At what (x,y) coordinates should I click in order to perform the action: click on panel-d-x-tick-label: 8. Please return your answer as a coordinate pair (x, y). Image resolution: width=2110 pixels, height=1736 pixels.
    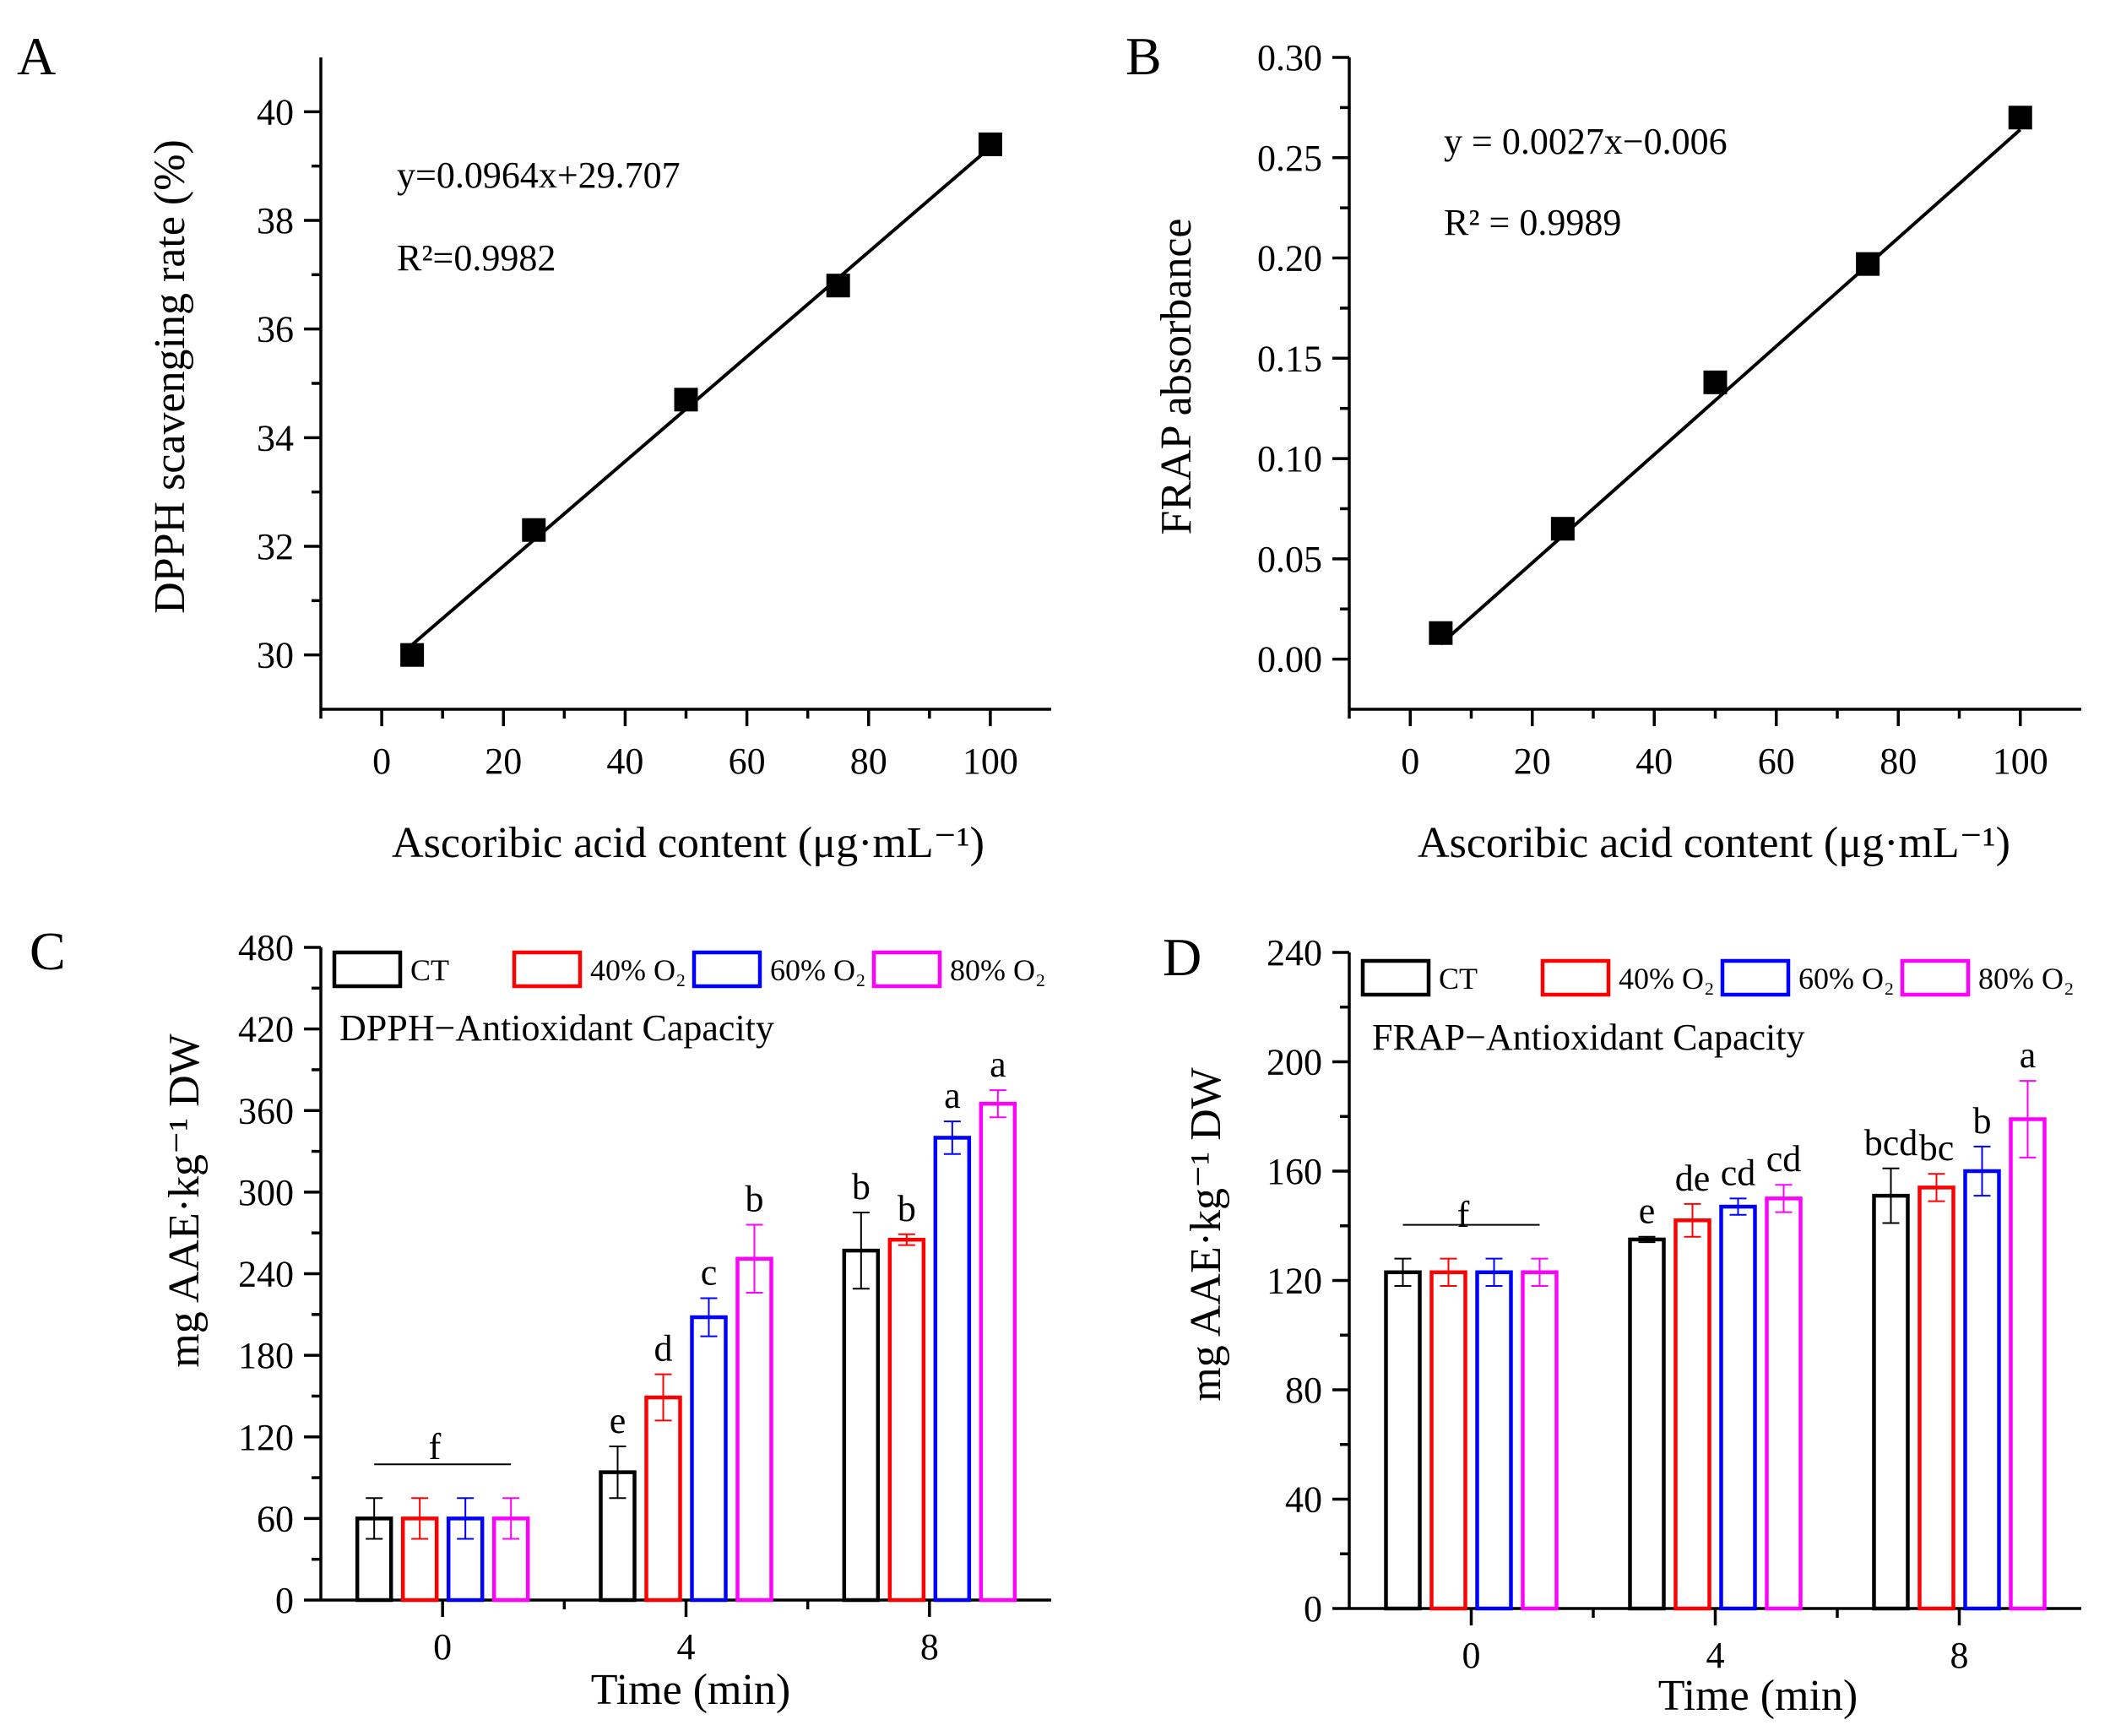
    Looking at the image, I should click on (1959, 1655).